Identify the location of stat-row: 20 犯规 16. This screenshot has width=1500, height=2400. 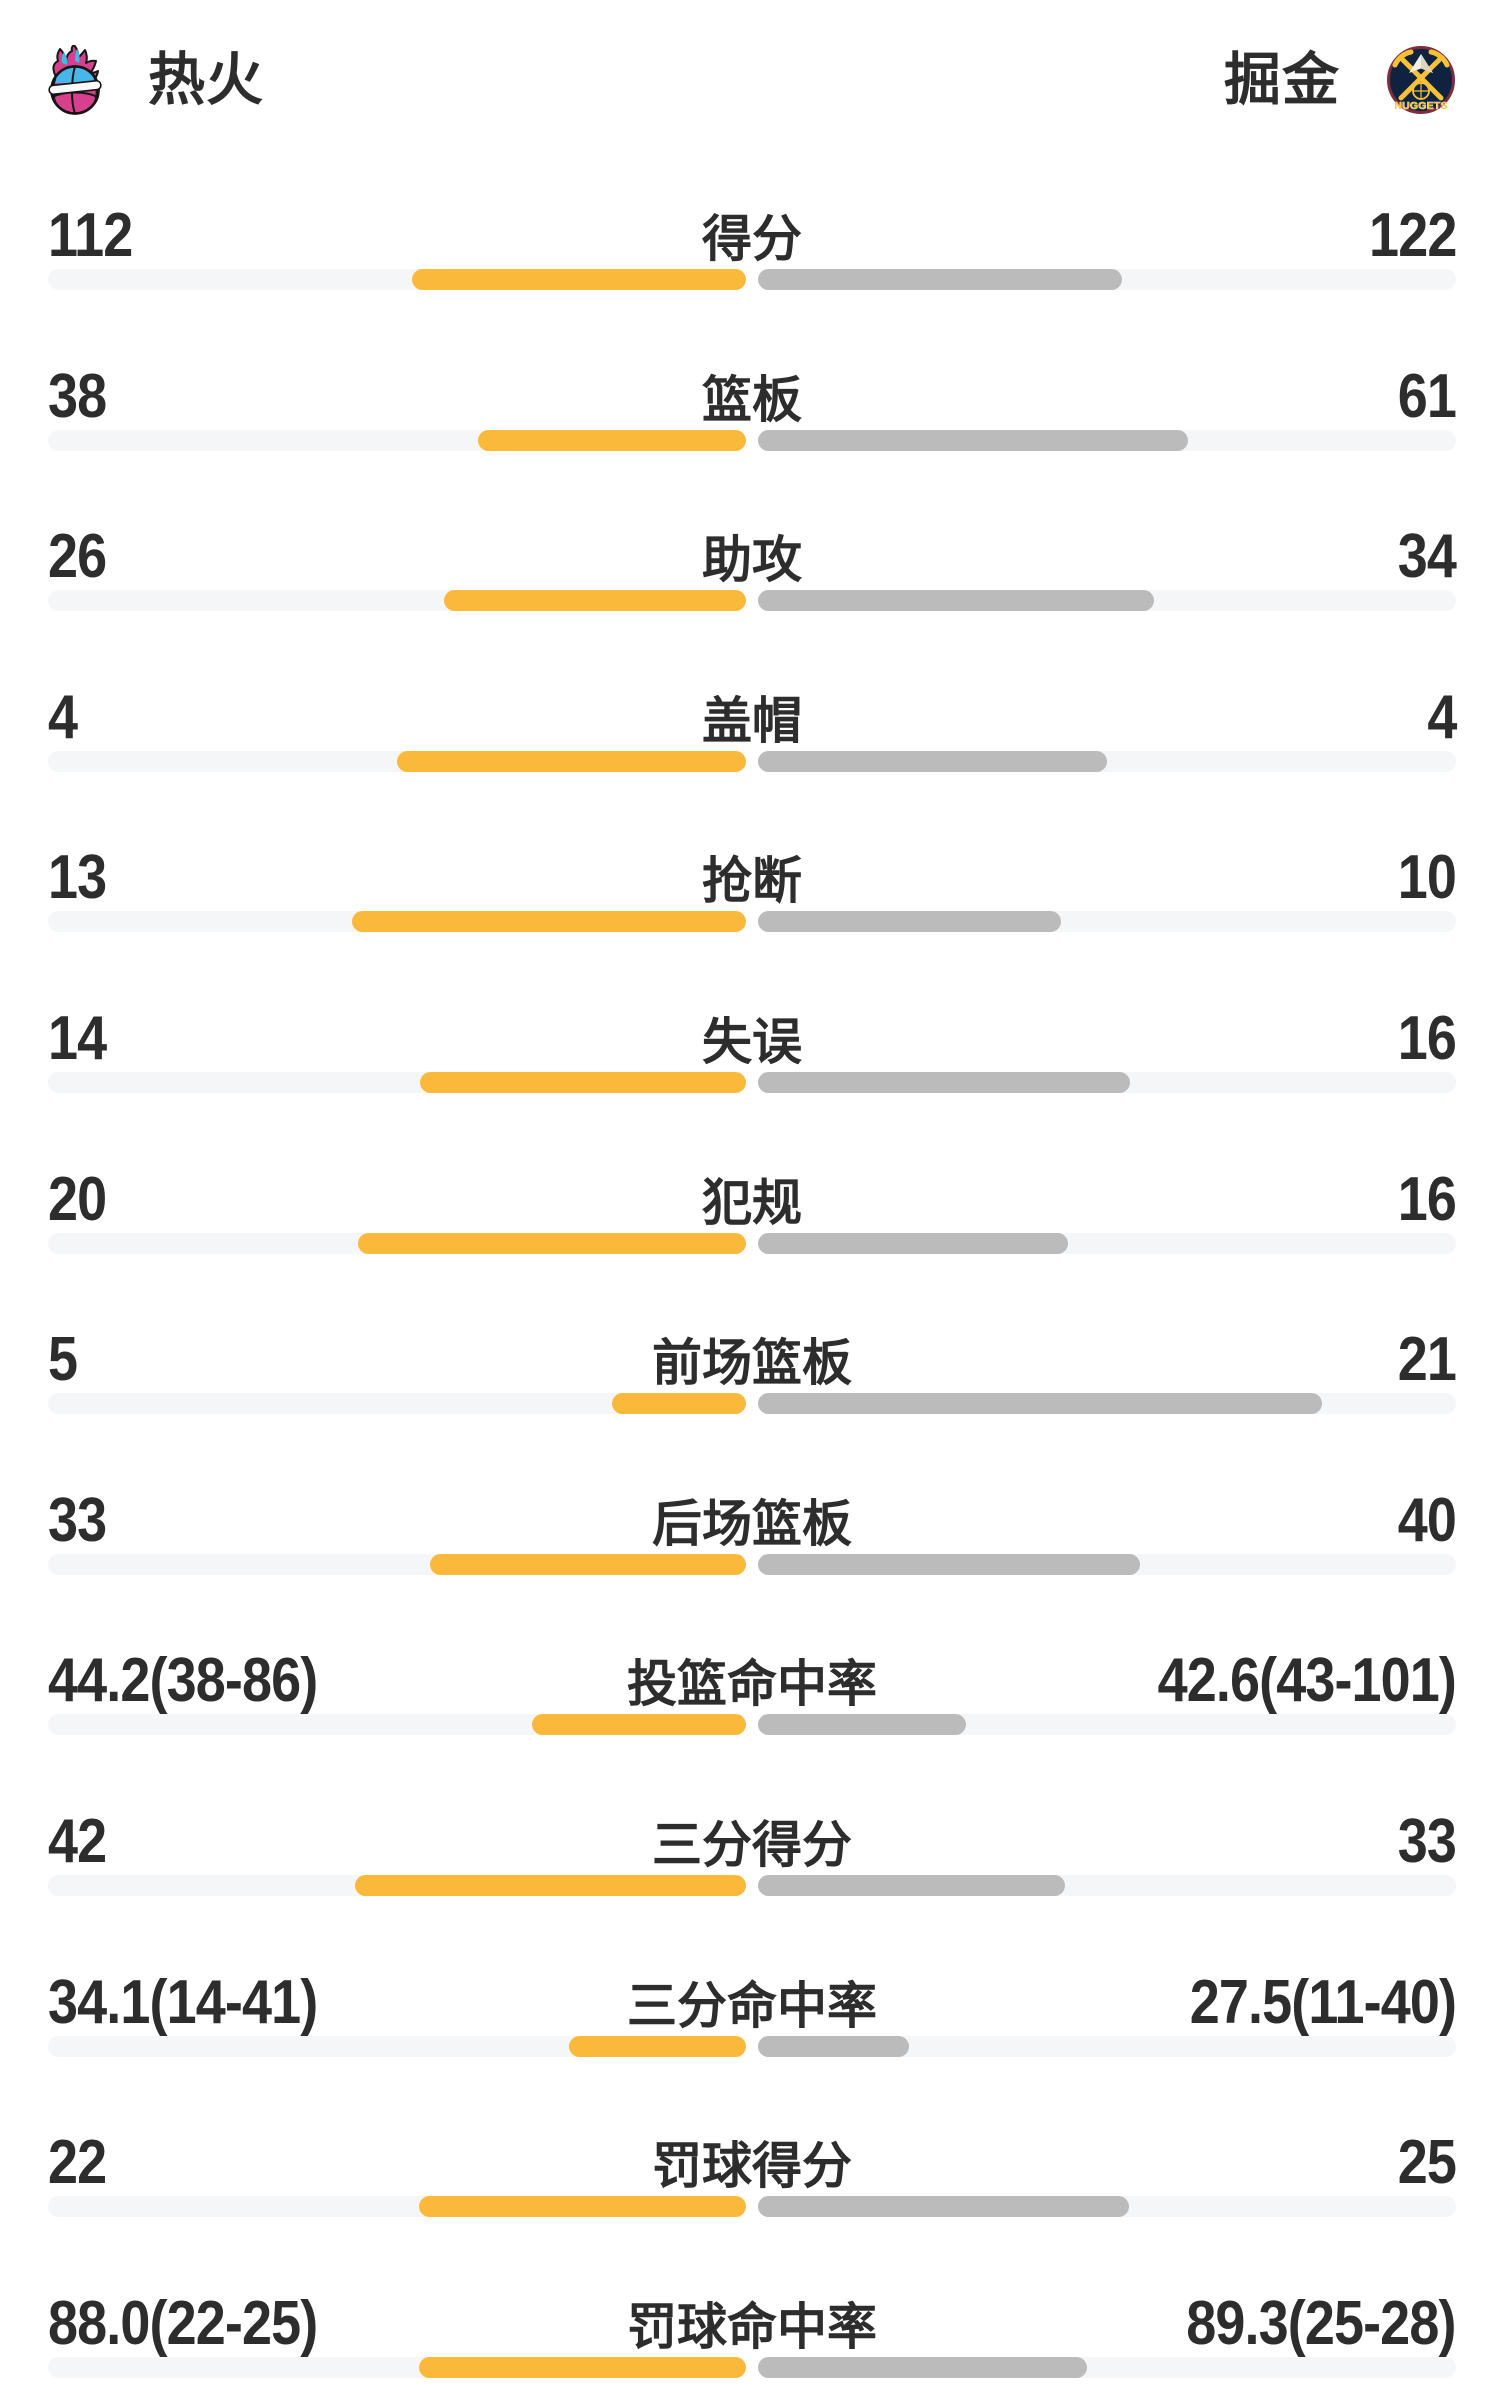
(752, 1209).